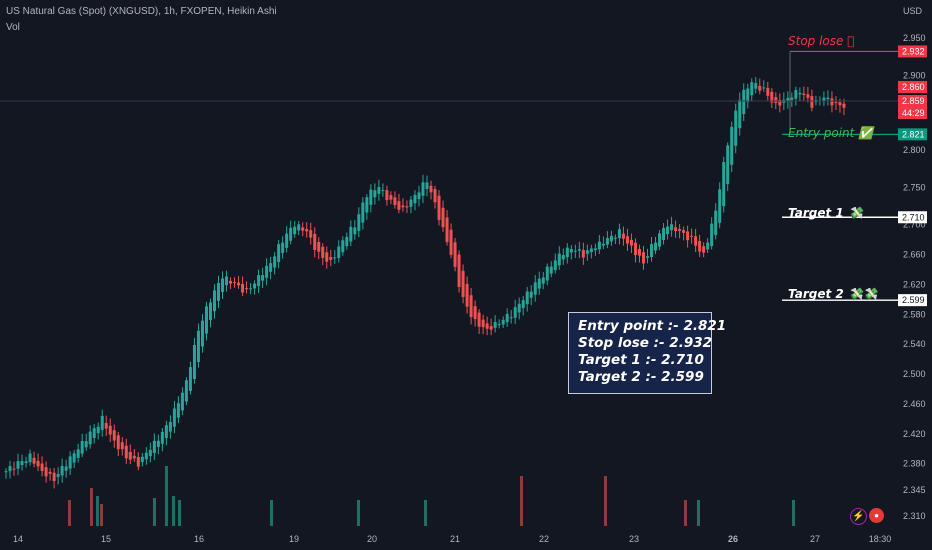  What do you see at coordinates (912, 11) in the screenshot?
I see `currency-label: USD` at bounding box center [912, 11].